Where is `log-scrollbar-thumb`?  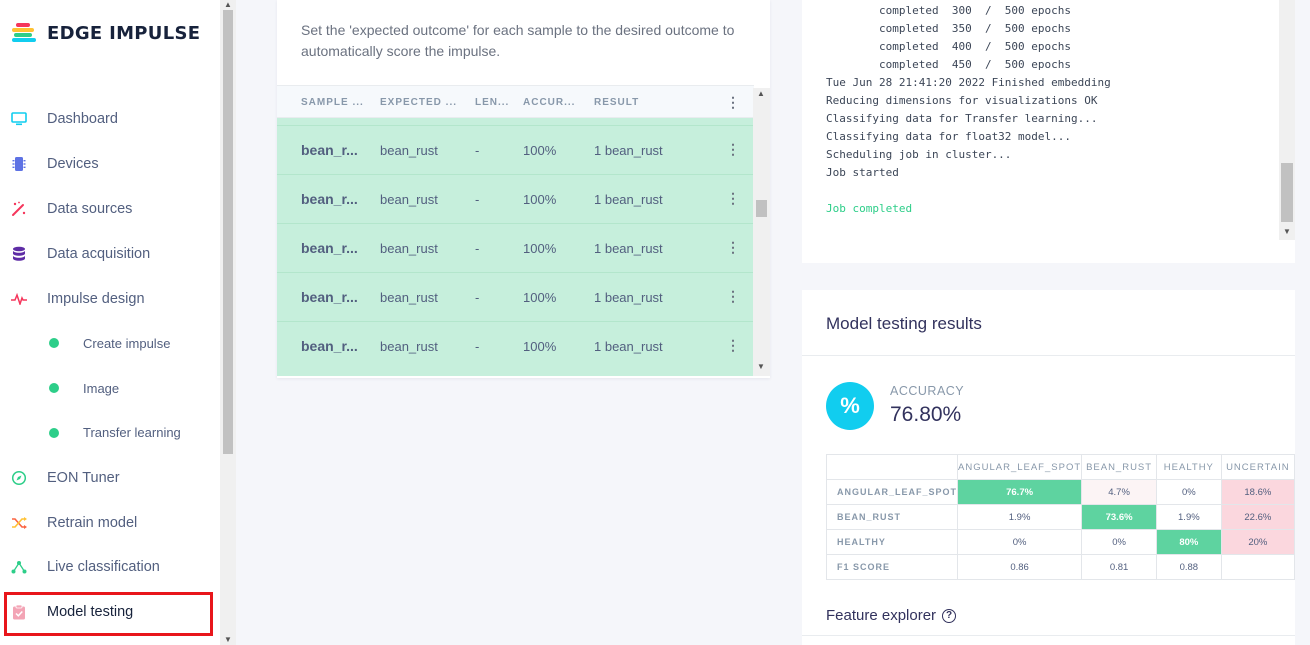
log-scrollbar-thumb is located at coordinates (1287, 192).